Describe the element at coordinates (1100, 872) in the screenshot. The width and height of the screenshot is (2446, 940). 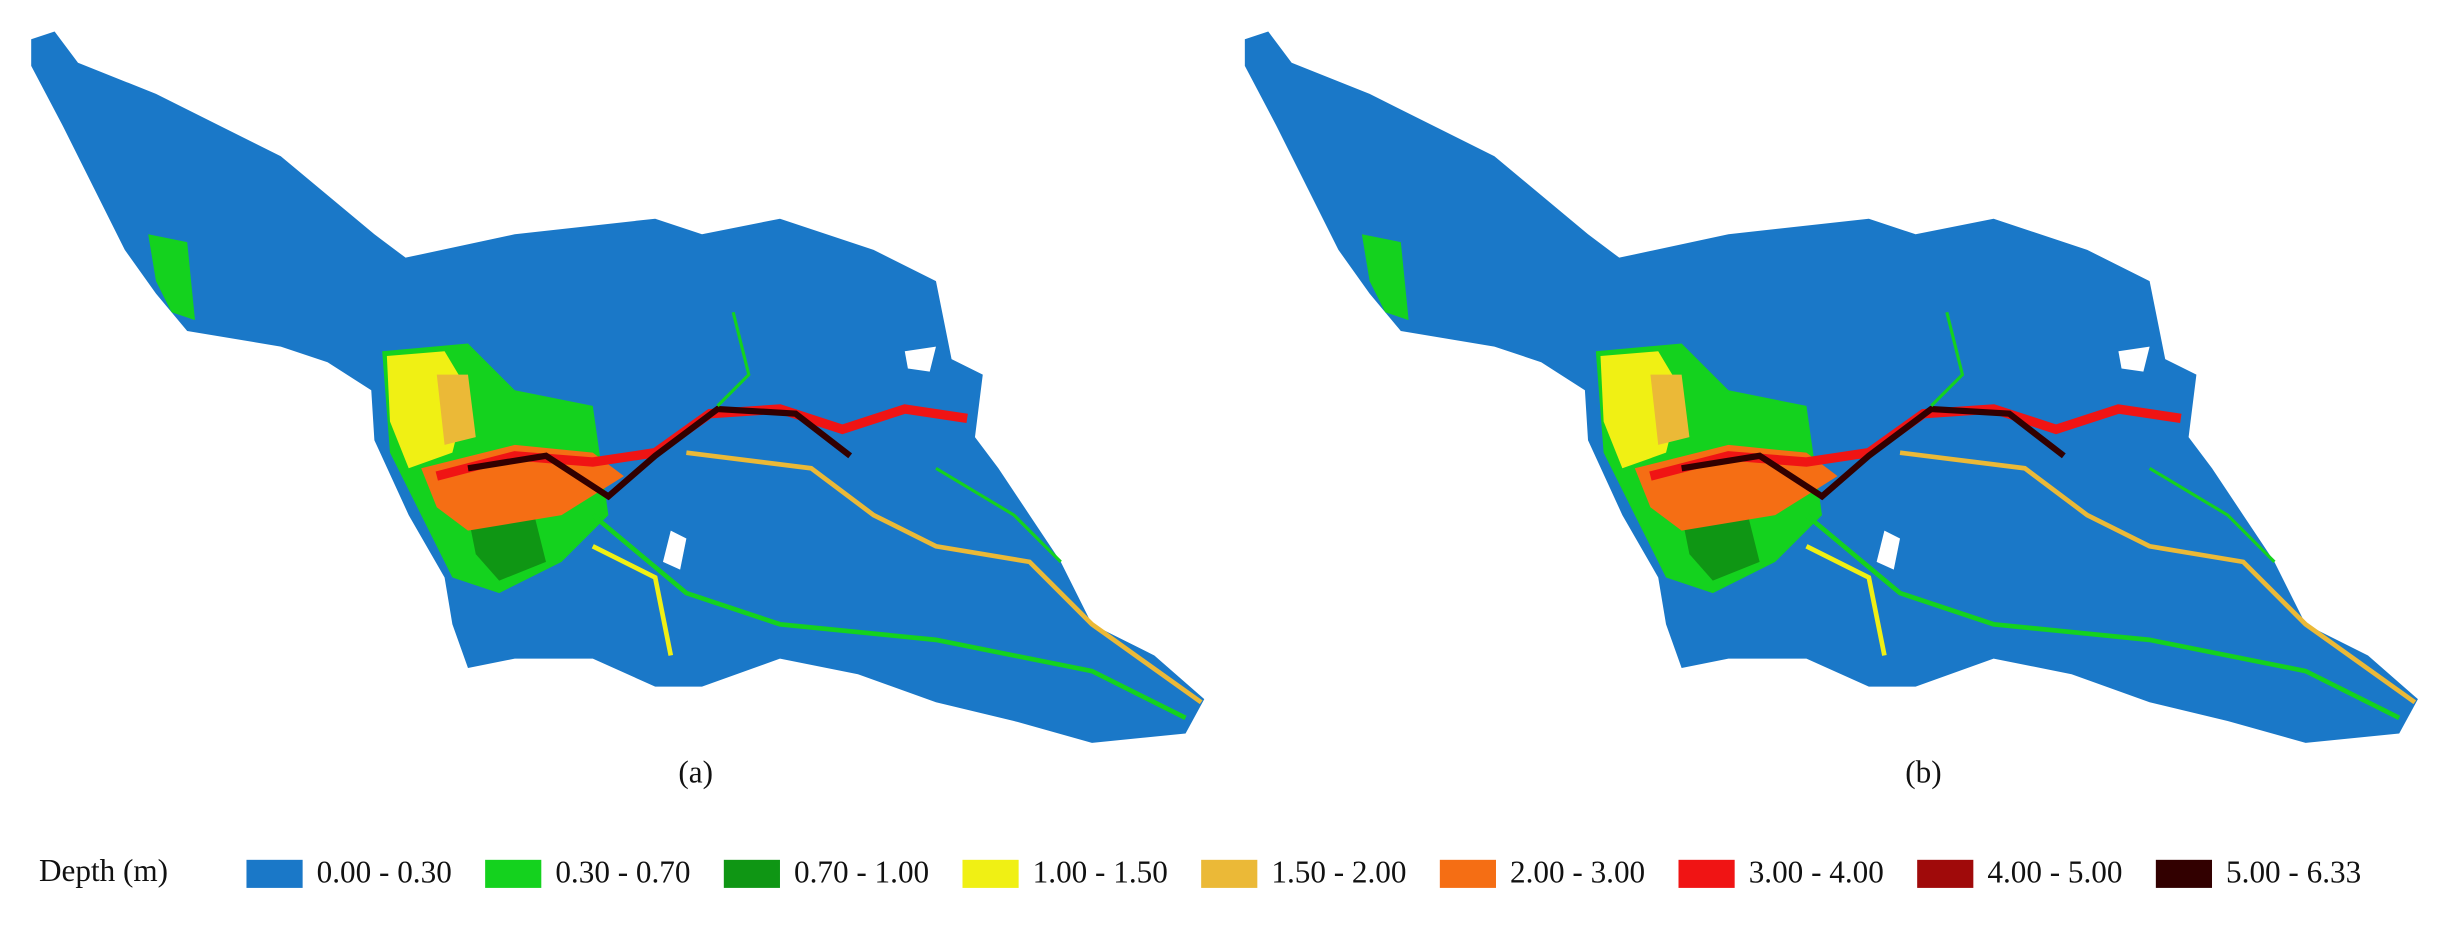
I see `legend-label: 1.00 - 1.50` at that location.